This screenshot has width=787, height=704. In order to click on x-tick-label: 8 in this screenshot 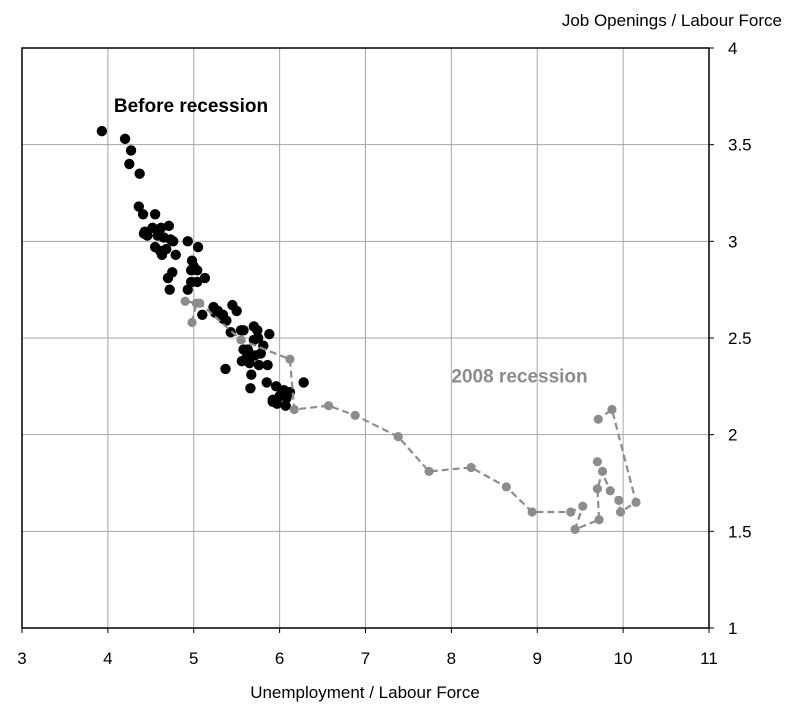, I will do `click(451, 658)`.